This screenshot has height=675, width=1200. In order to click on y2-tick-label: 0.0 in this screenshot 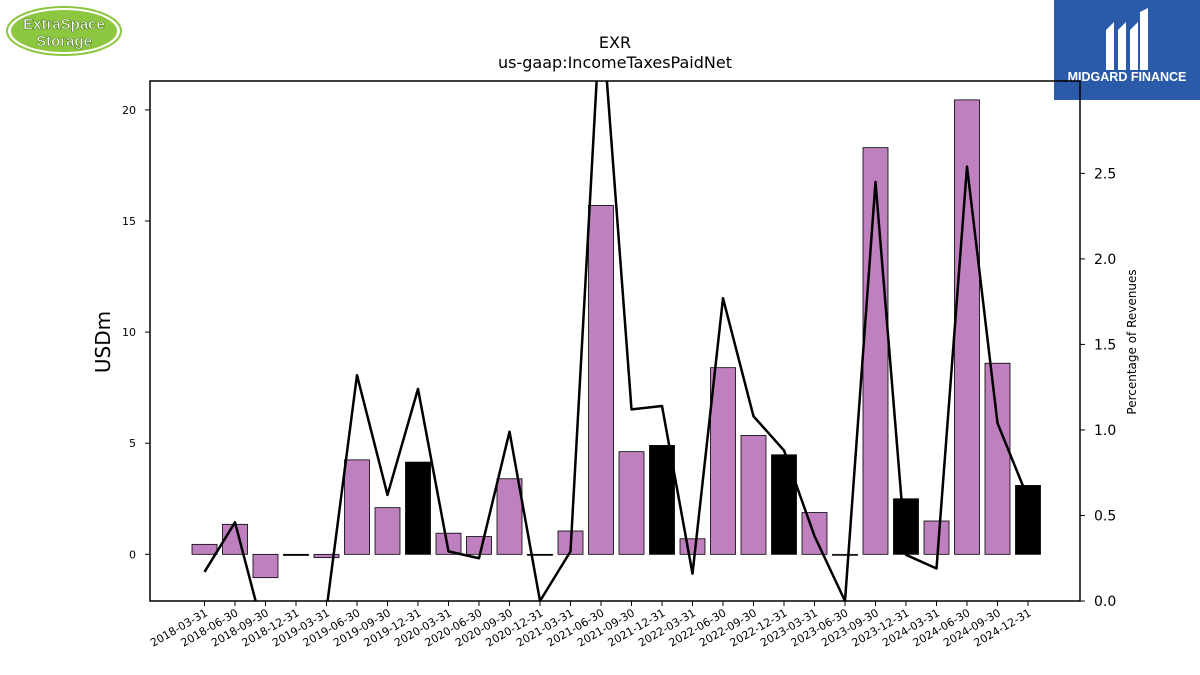, I will do `click(1105, 602)`.